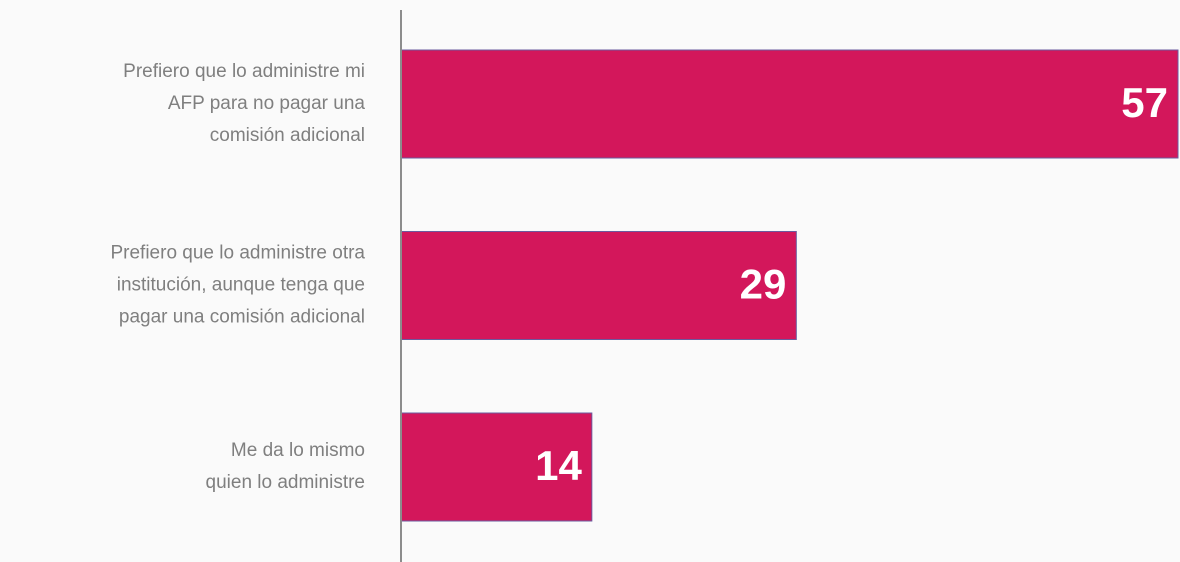 This screenshot has width=1180, height=562. What do you see at coordinates (285, 482) in the screenshot?
I see `category-line: quien lo administre` at bounding box center [285, 482].